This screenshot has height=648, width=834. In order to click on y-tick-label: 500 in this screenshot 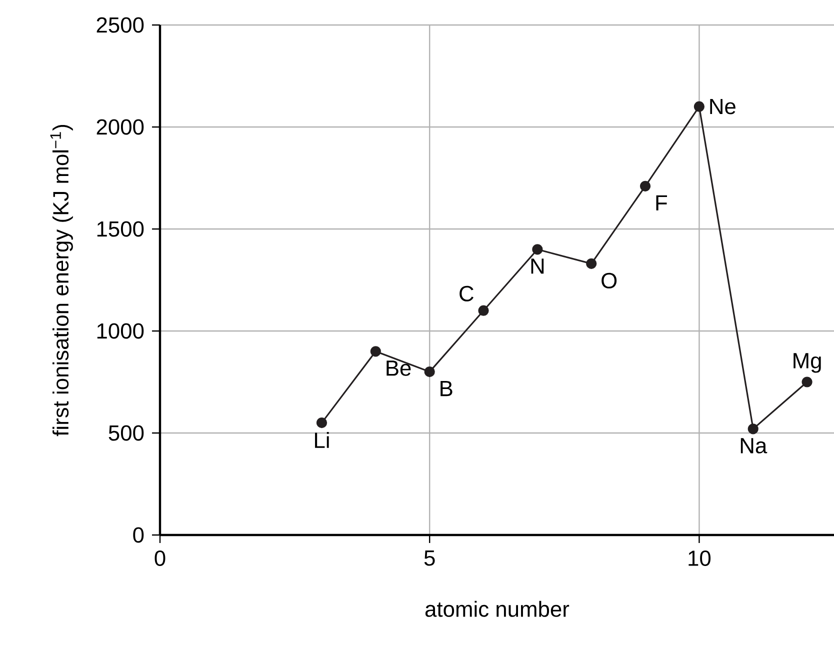, I will do `click(126, 433)`.